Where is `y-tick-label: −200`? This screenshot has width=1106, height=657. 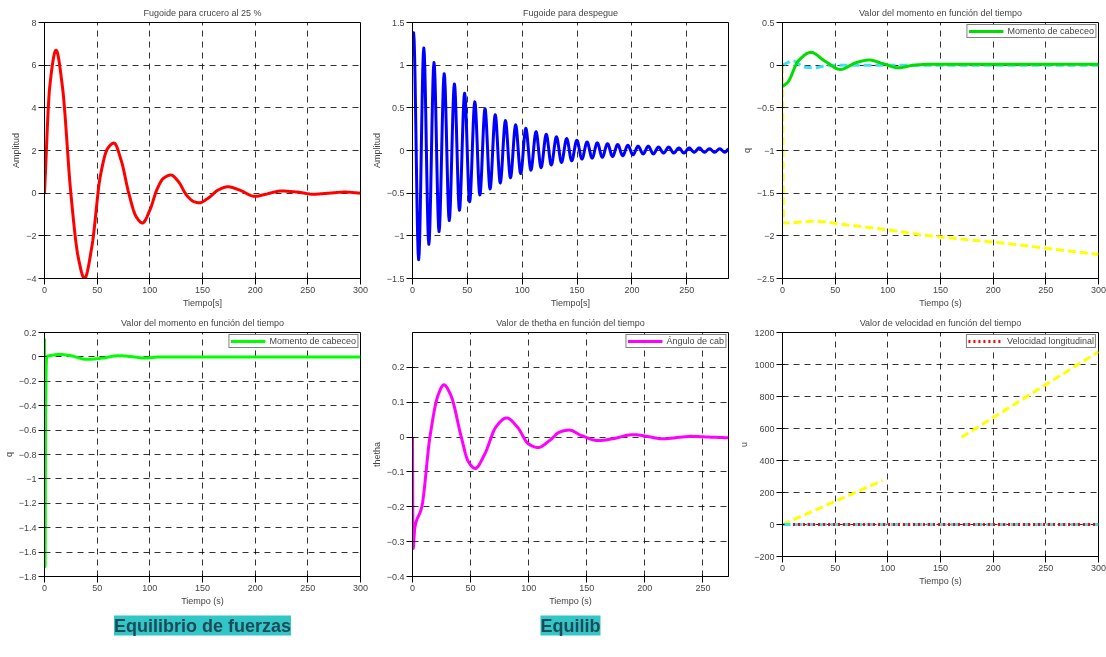 y-tick-label: −200 is located at coordinates (764, 556).